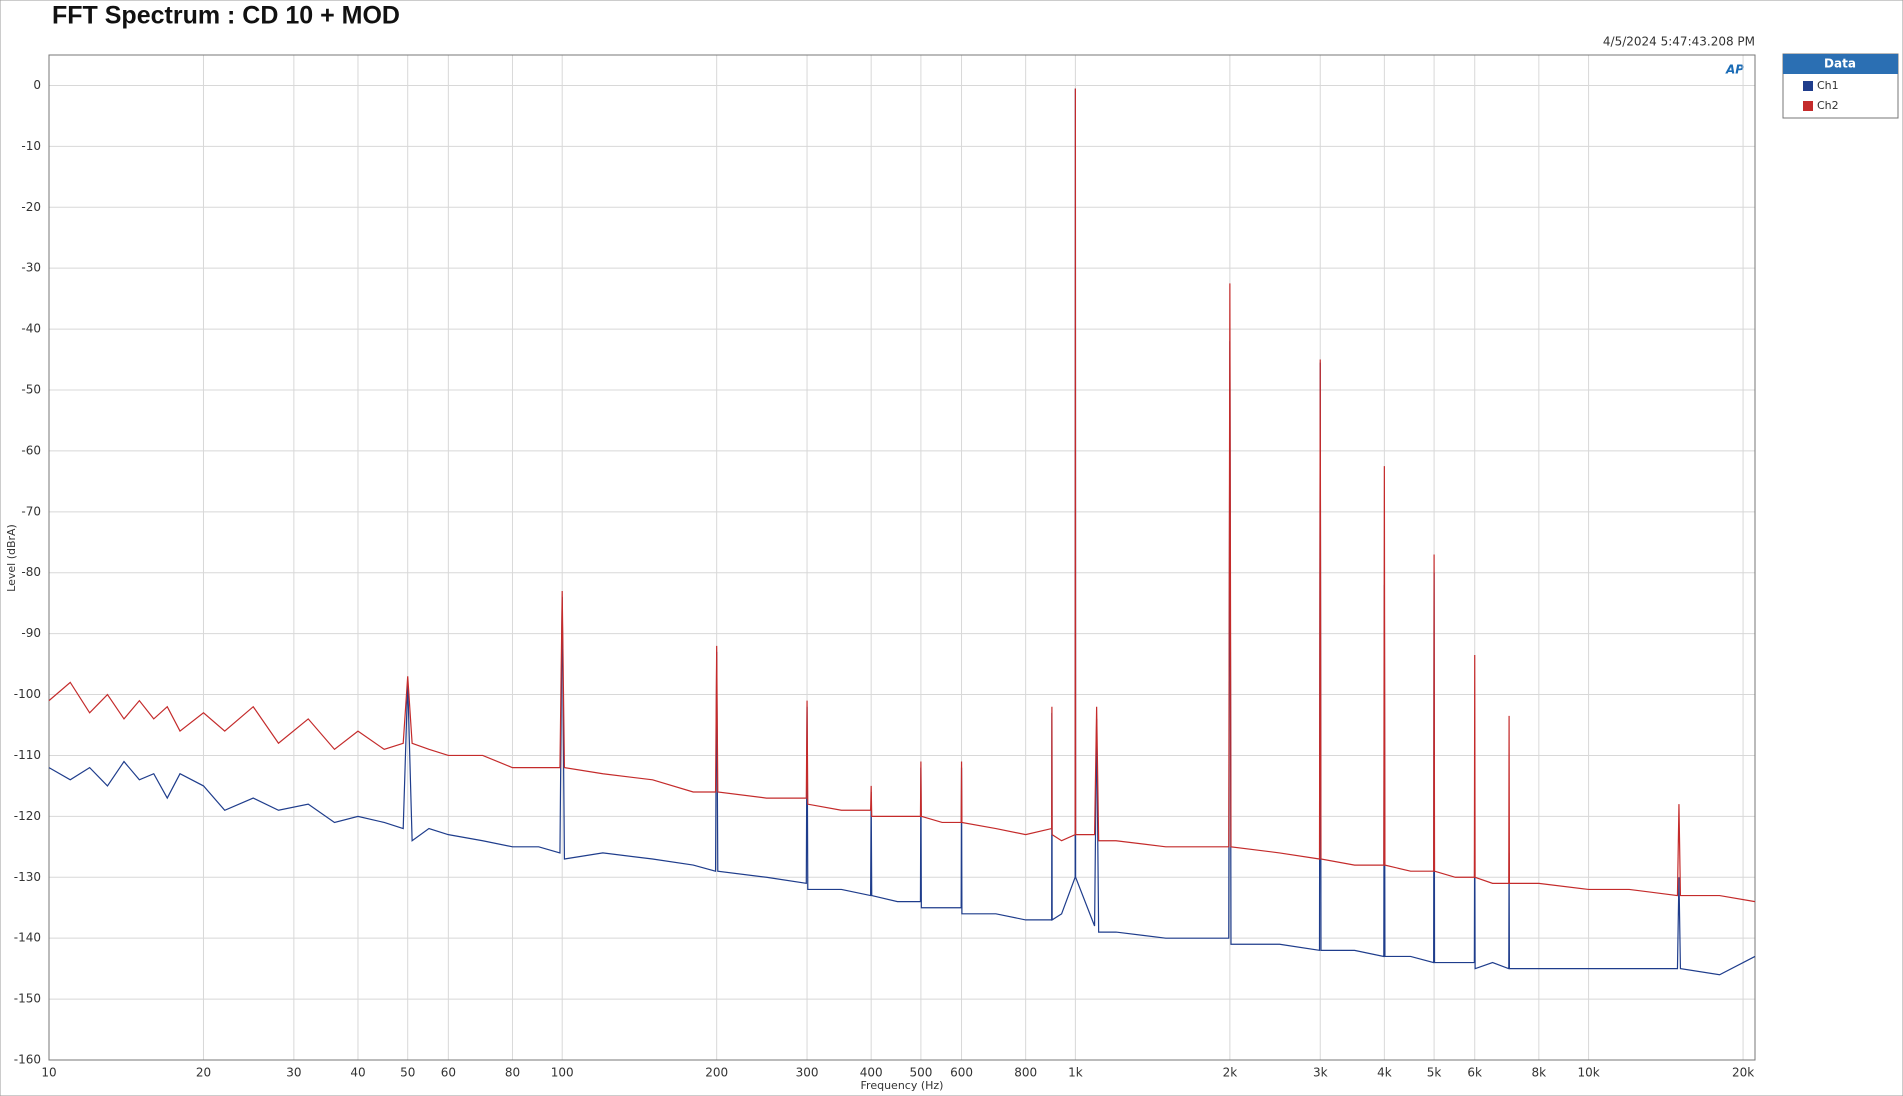 The image size is (1903, 1096). I want to click on y-tick-label: -160, so click(27, 1060).